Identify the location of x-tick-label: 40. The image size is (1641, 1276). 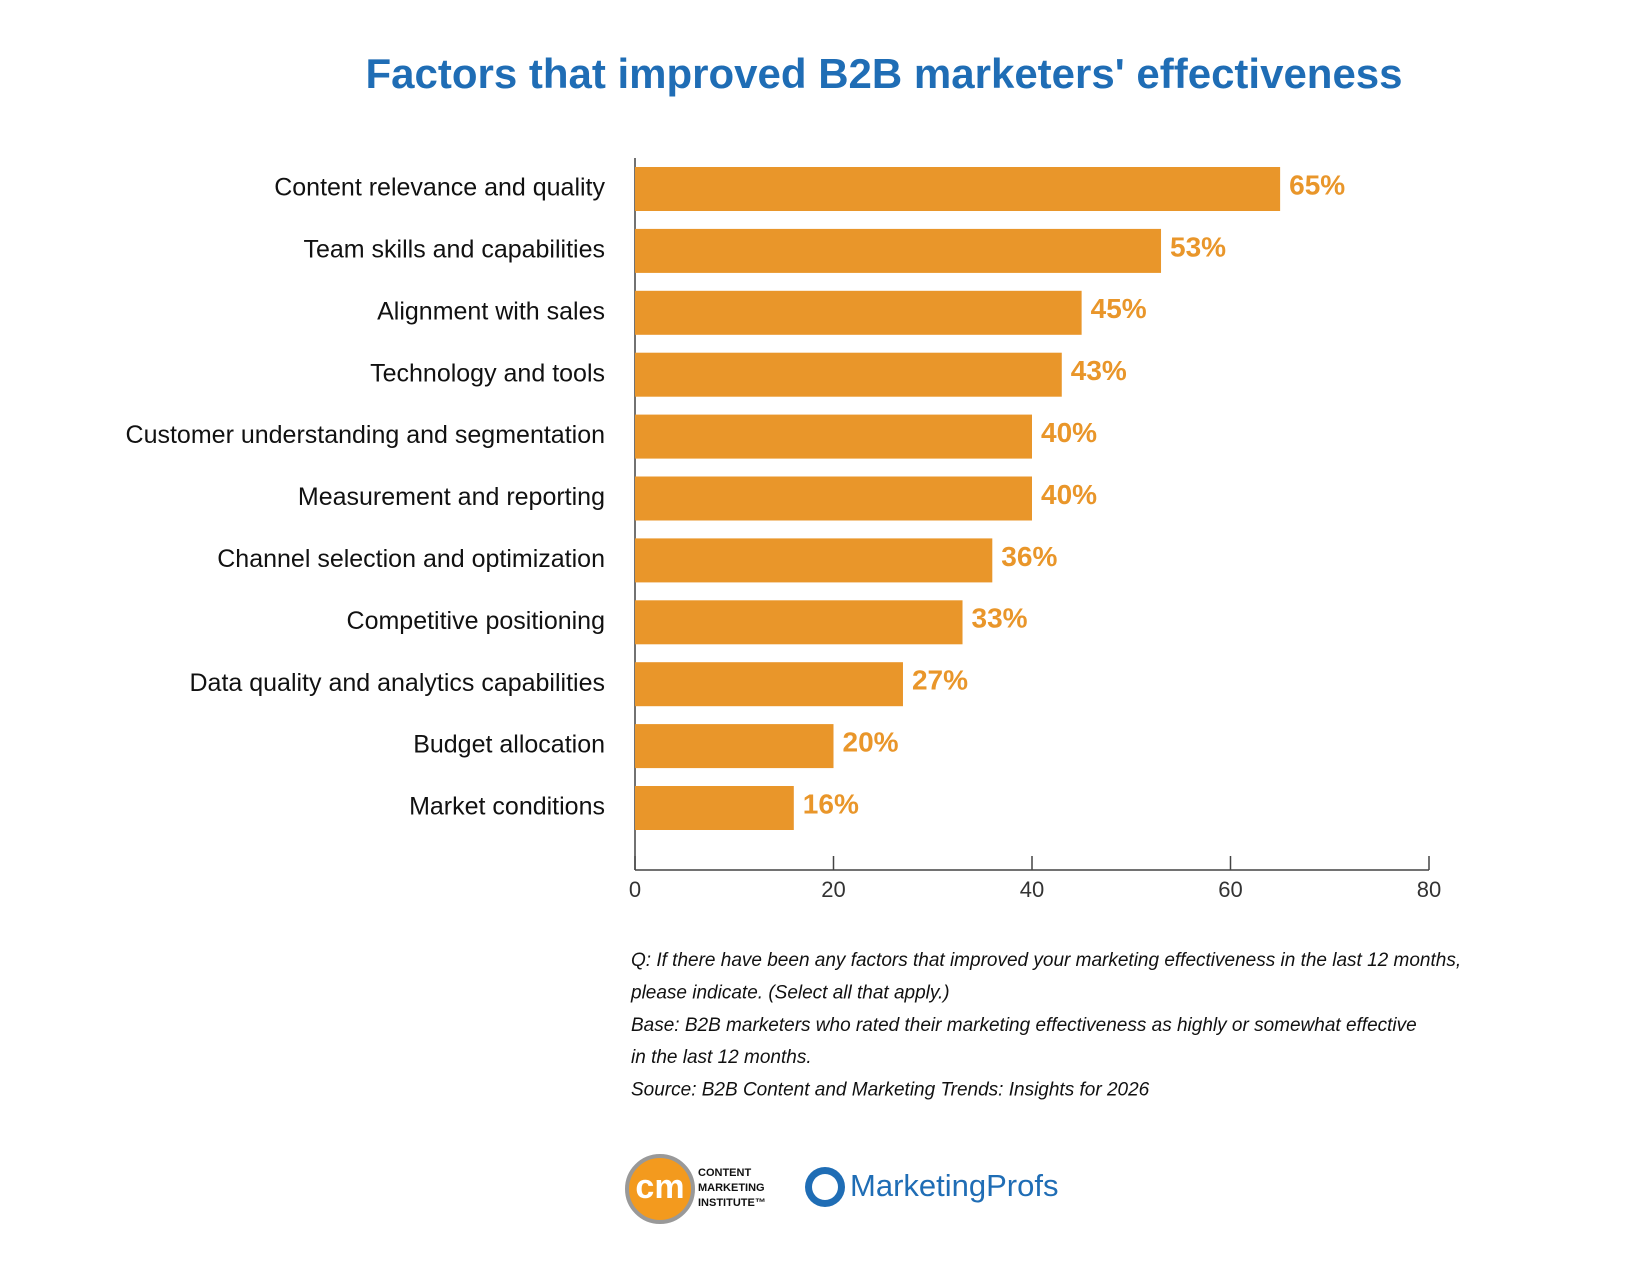
(1032, 889).